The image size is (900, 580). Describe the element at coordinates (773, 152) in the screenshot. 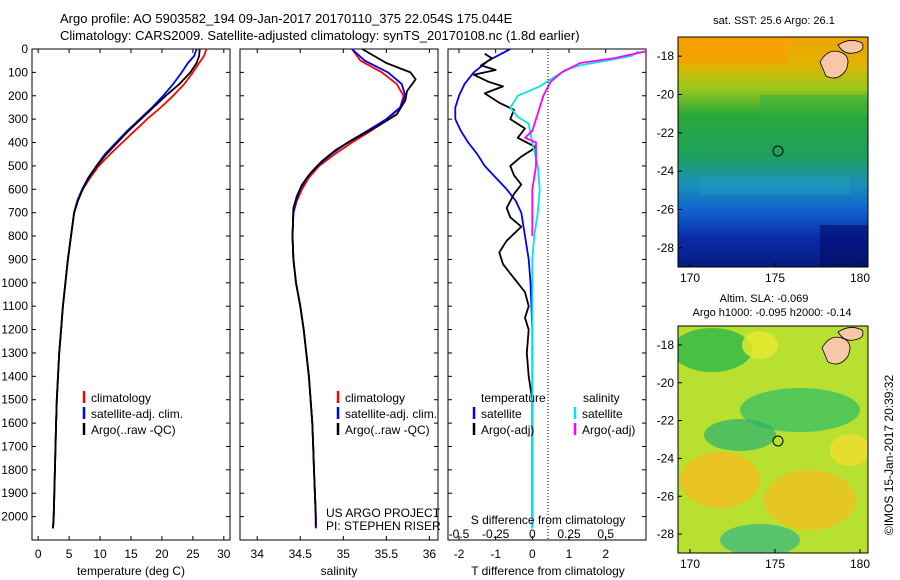

I see `sst-map-frame` at that location.